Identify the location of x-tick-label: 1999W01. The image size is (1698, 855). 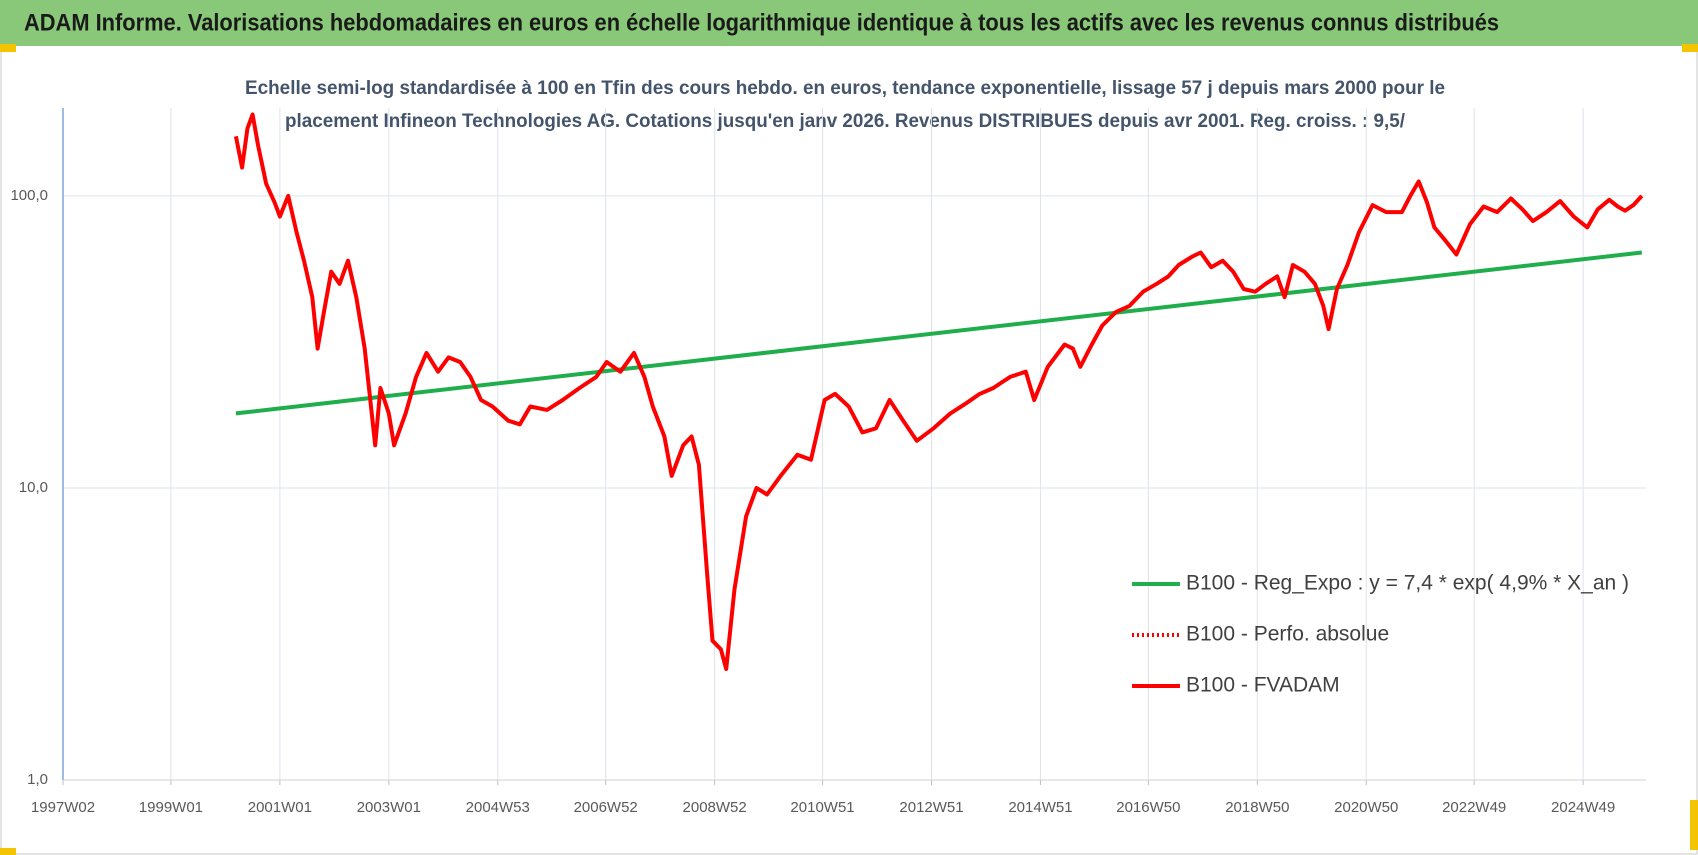
(171, 807).